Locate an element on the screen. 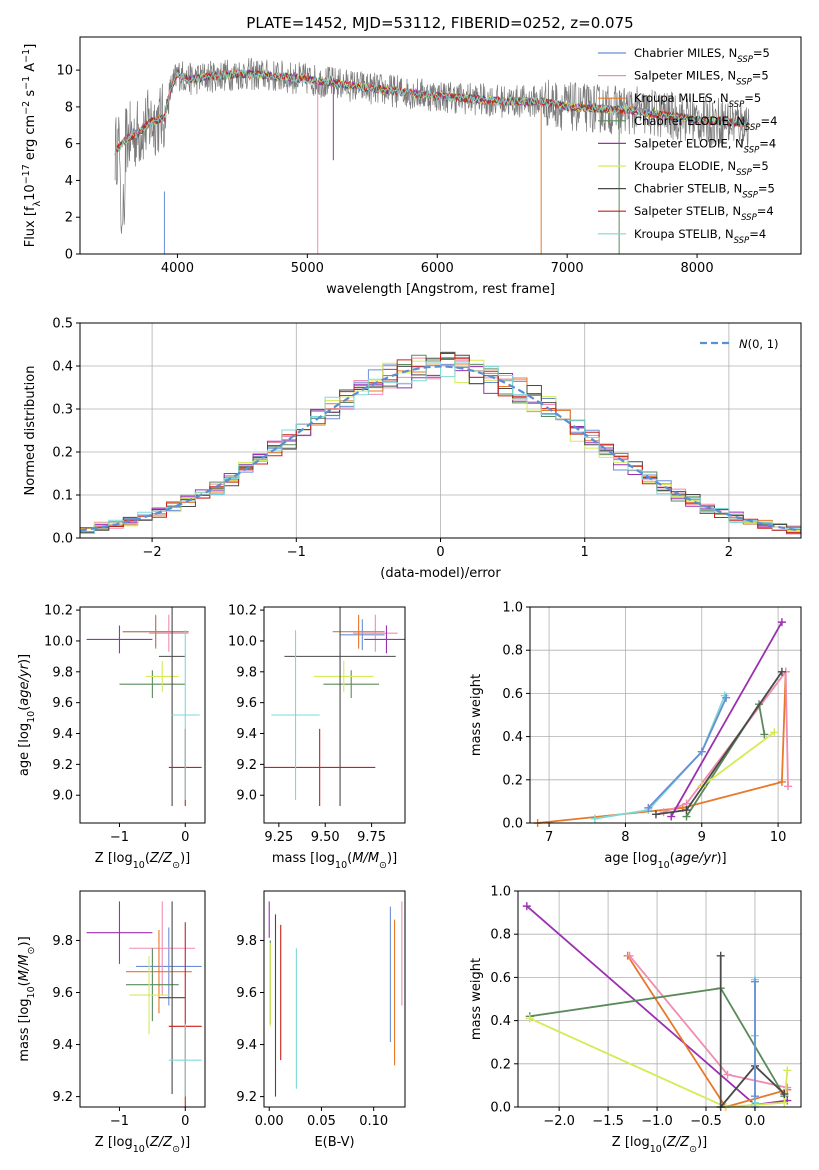 This screenshot has width=819, height=1170. x-tick-label: 10 is located at coordinates (778, 837).